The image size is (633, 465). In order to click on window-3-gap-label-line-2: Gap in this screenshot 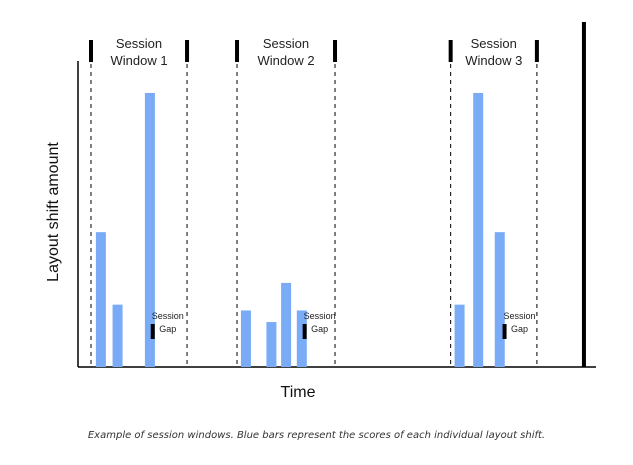, I will do `click(519, 329)`.